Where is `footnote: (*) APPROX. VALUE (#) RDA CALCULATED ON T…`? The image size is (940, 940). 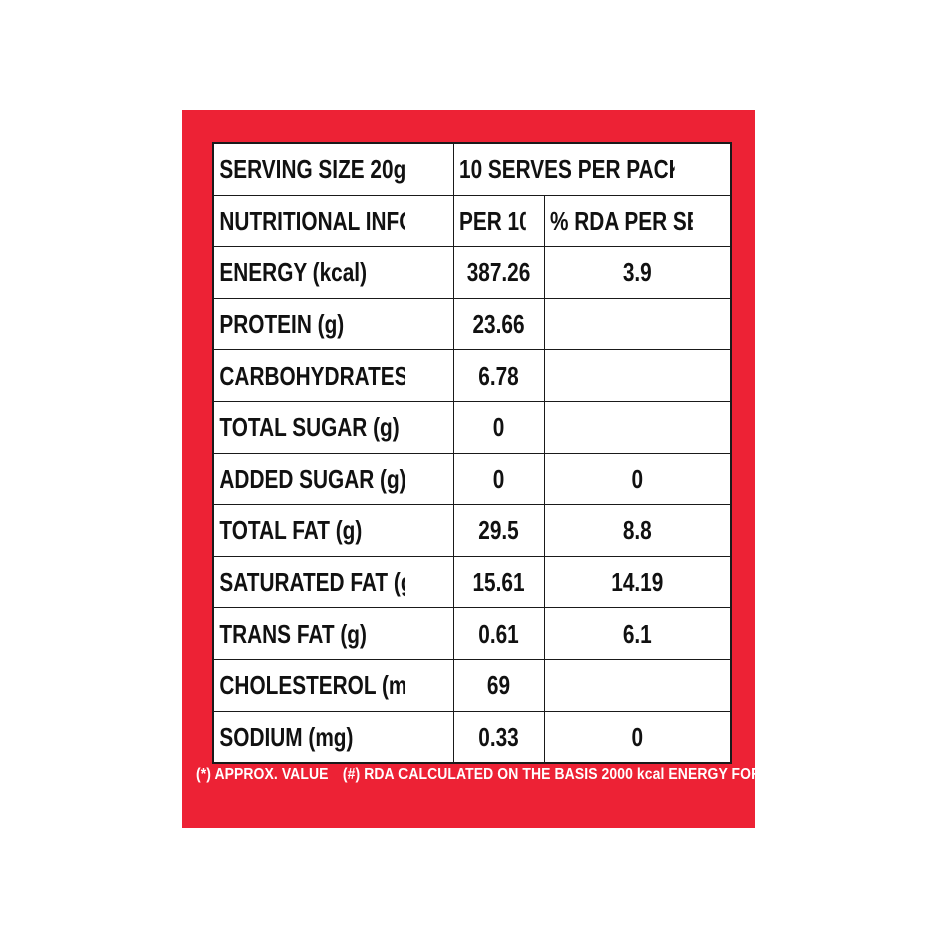
footnote: (*) APPROX. VALUE (#) RDA CALCULATED ON T… is located at coordinates (553, 775).